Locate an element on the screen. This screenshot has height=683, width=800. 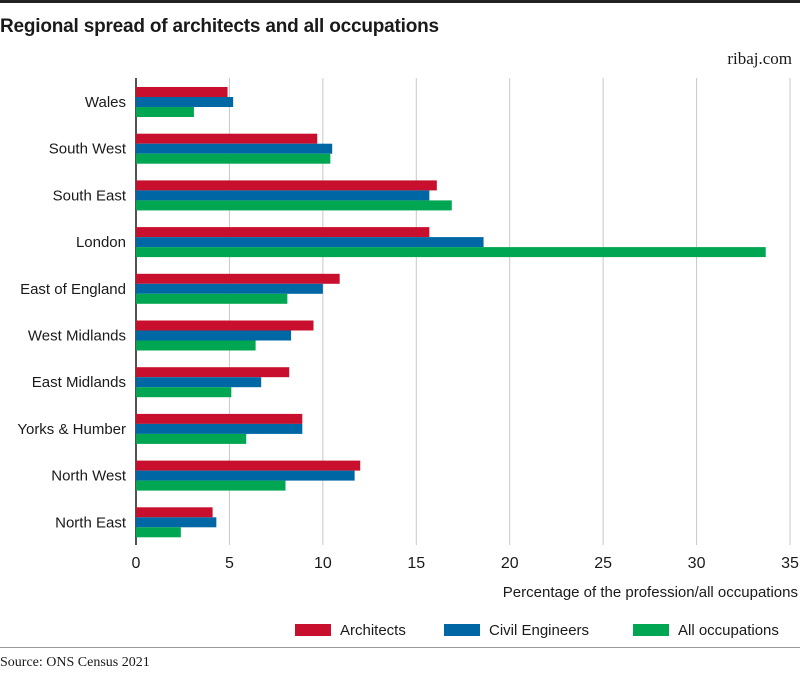
x-tick-label: 10 is located at coordinates (323, 563).